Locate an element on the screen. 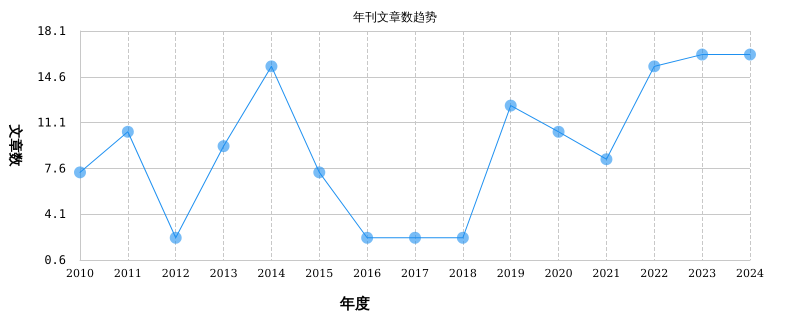 The width and height of the screenshot is (790, 330). x-tick-label: 2018 is located at coordinates (462, 273).